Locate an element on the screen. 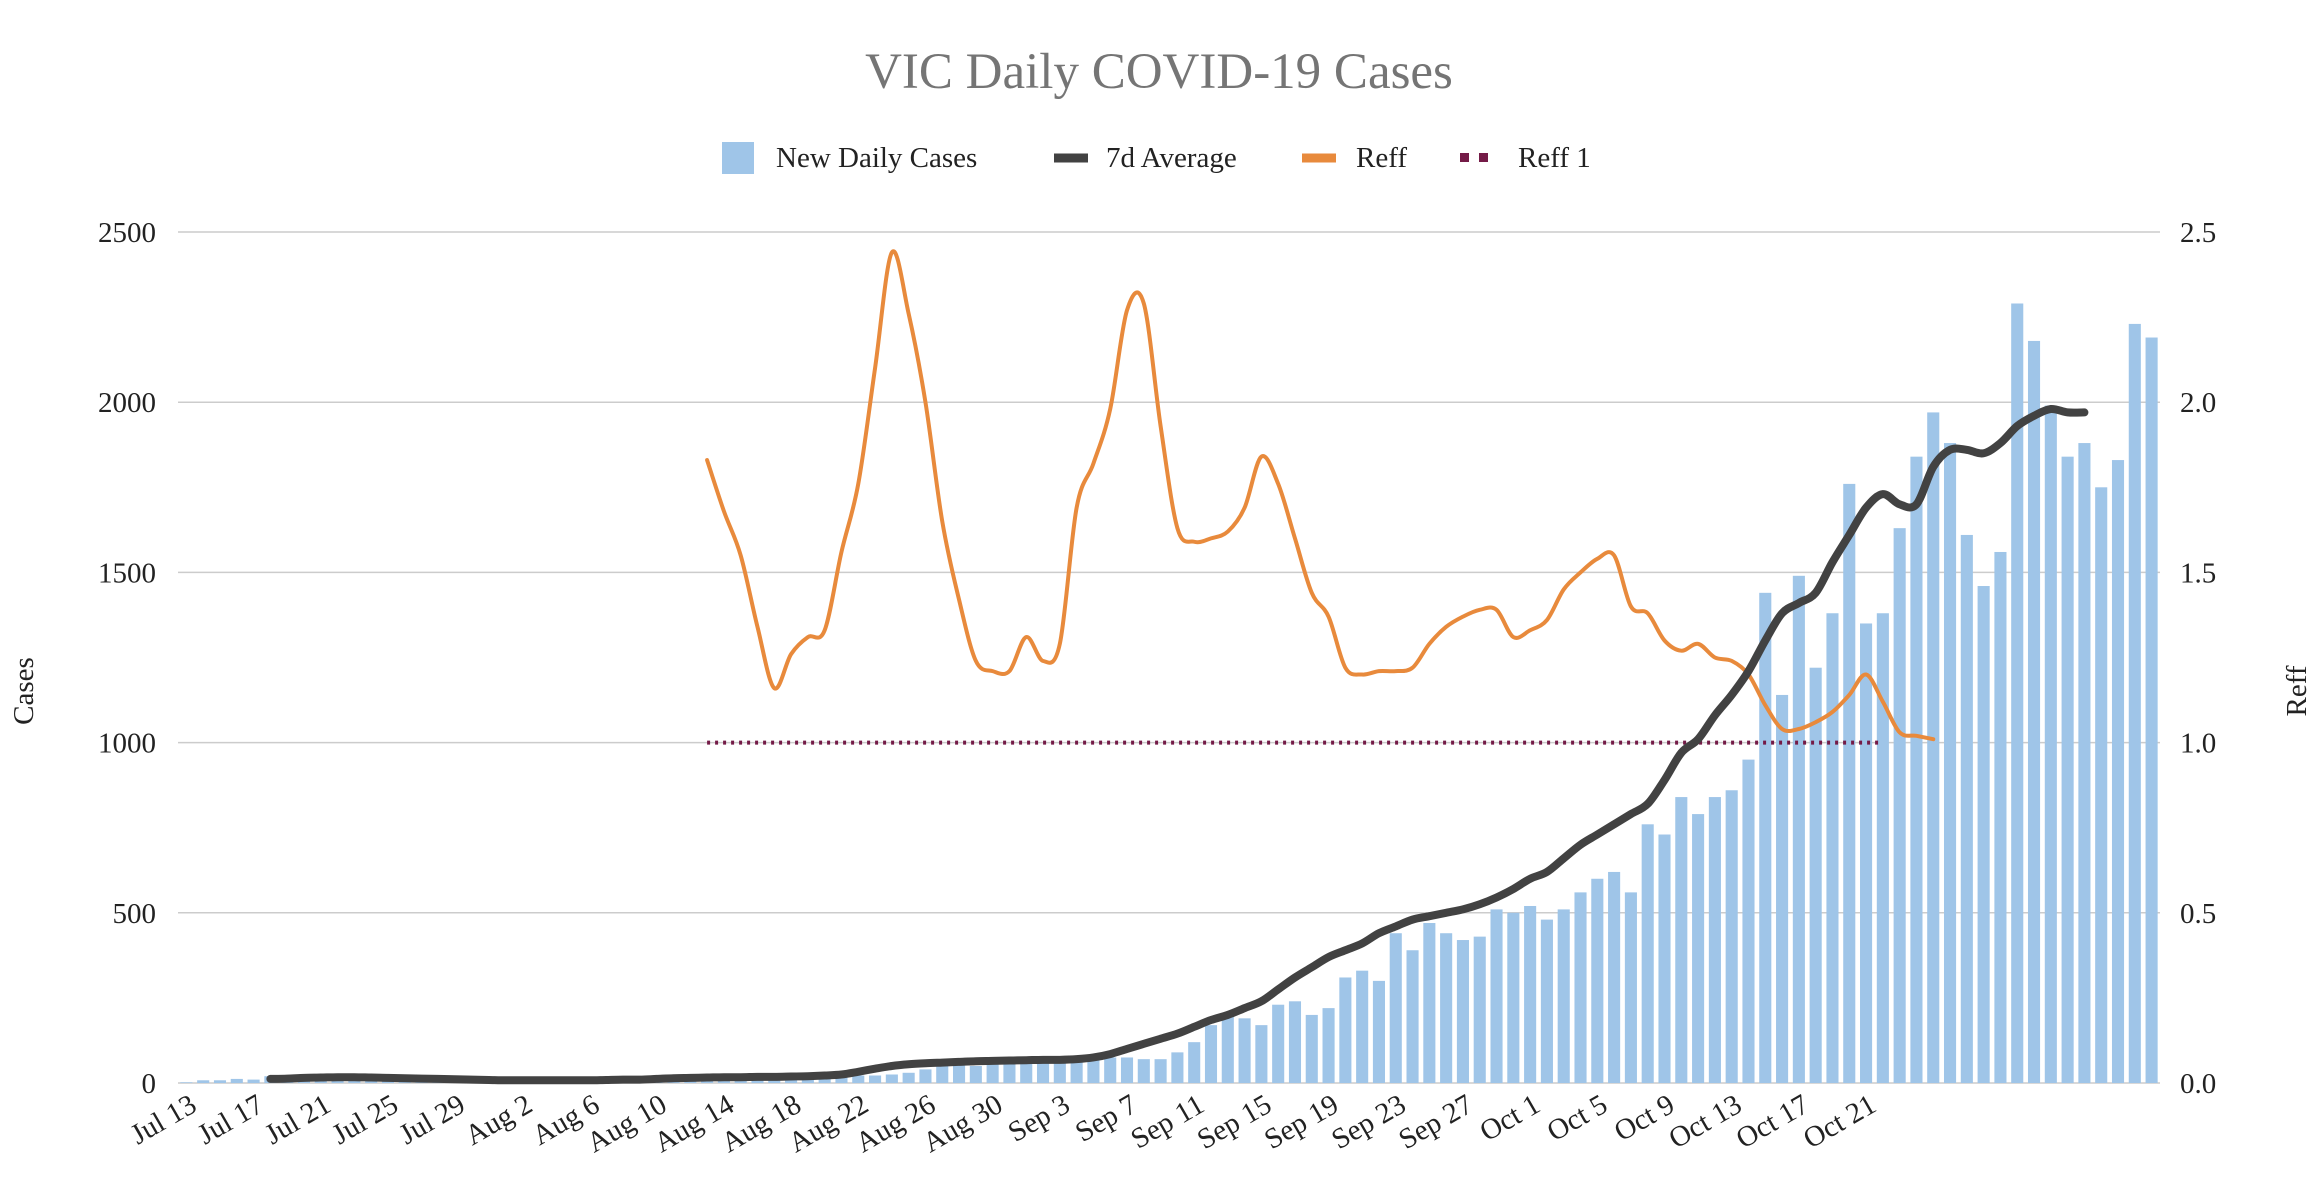 The image size is (2318, 1189). x-tick-label: Sep 19 is located at coordinates (1301, 1122).